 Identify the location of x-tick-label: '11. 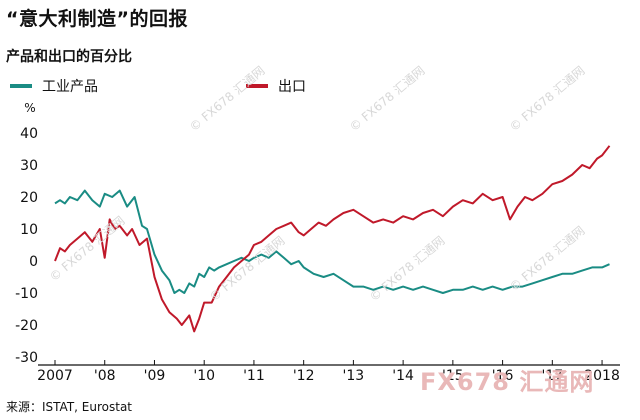
(254, 376).